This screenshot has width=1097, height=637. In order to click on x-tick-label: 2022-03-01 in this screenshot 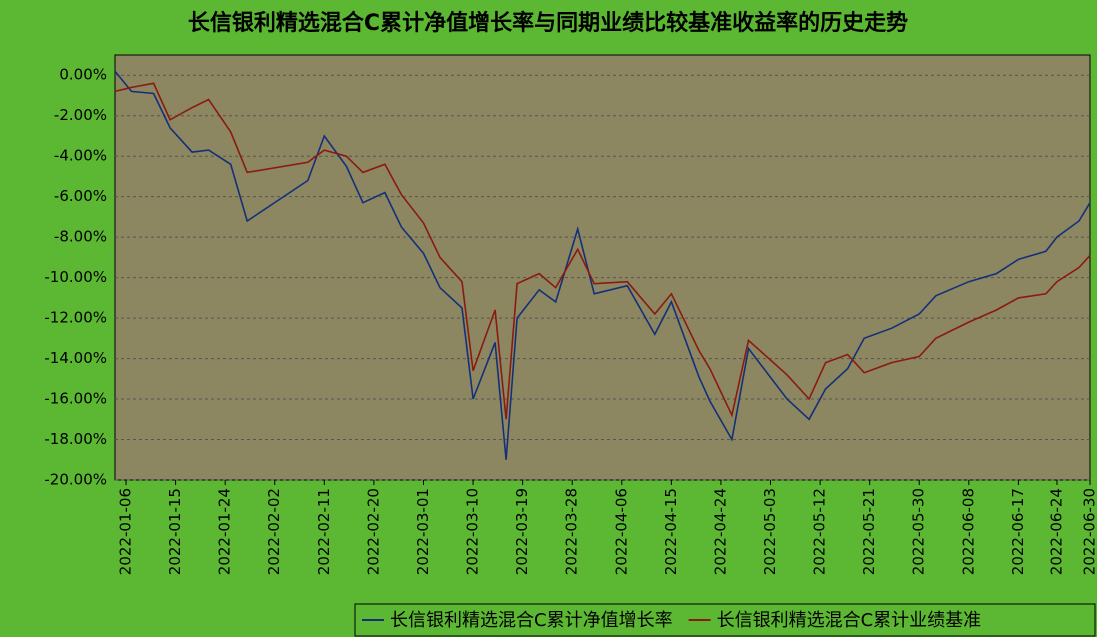, I will do `click(423, 531)`.